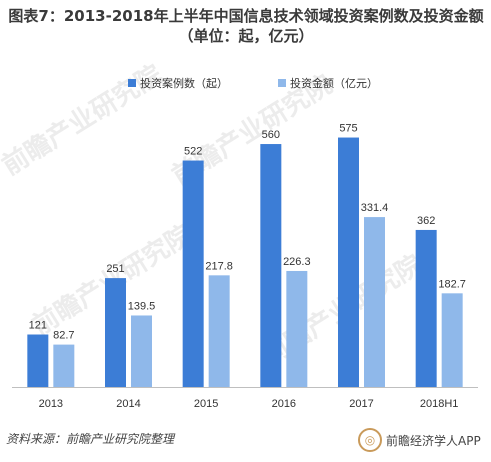 This screenshot has height=462, width=491. Describe the element at coordinates (38, 326) in the screenshot. I see `data-label: 121` at that location.